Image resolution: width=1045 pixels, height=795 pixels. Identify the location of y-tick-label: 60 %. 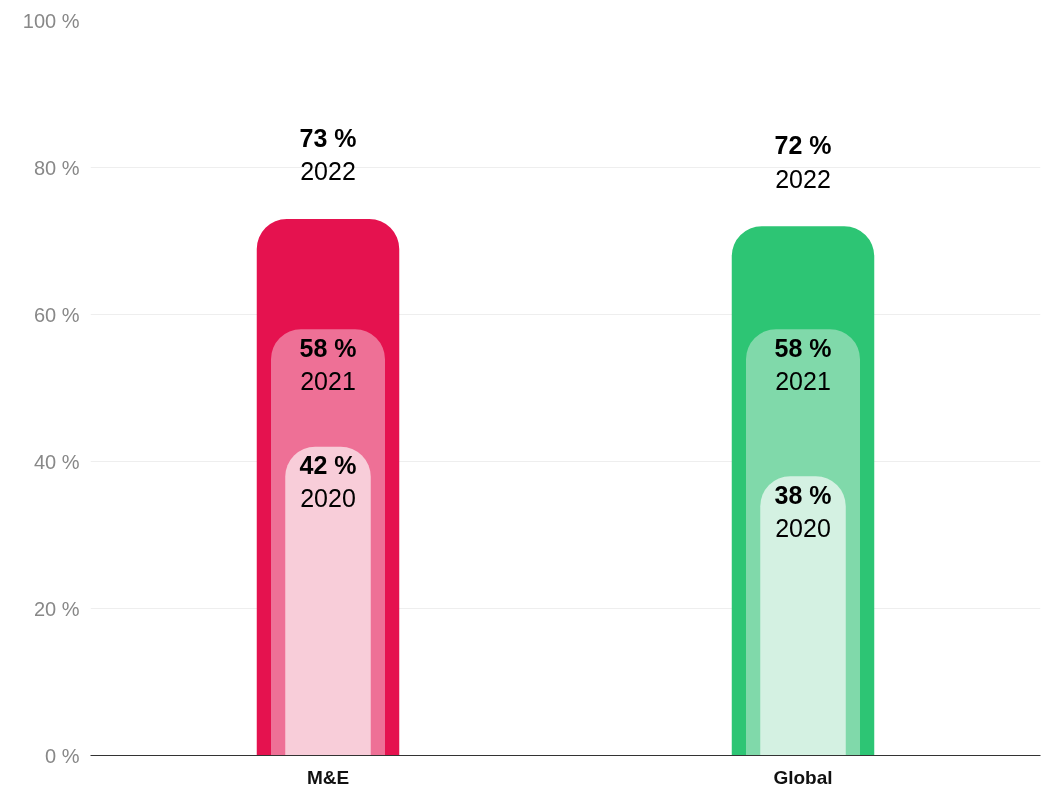
(56, 314).